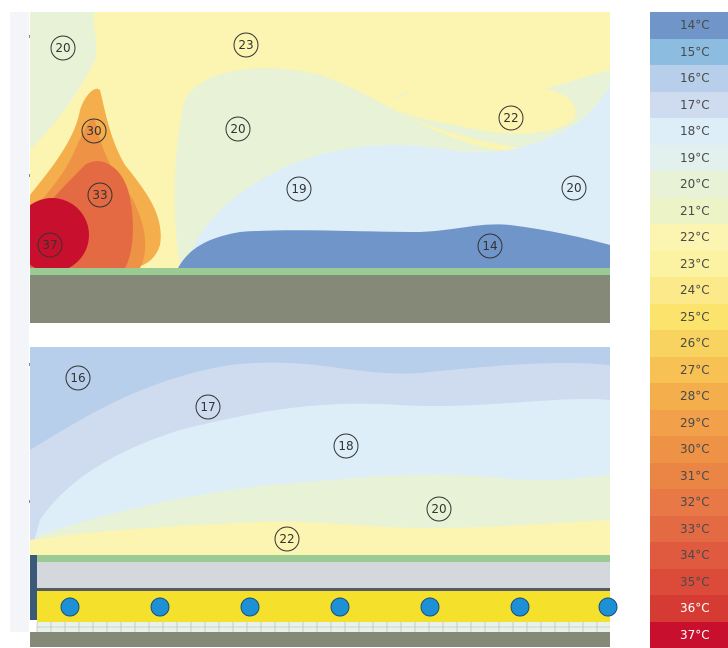 The image size is (728, 648). What do you see at coordinates (245, 45) in the screenshot?
I see `svg-text: 23` at bounding box center [245, 45].